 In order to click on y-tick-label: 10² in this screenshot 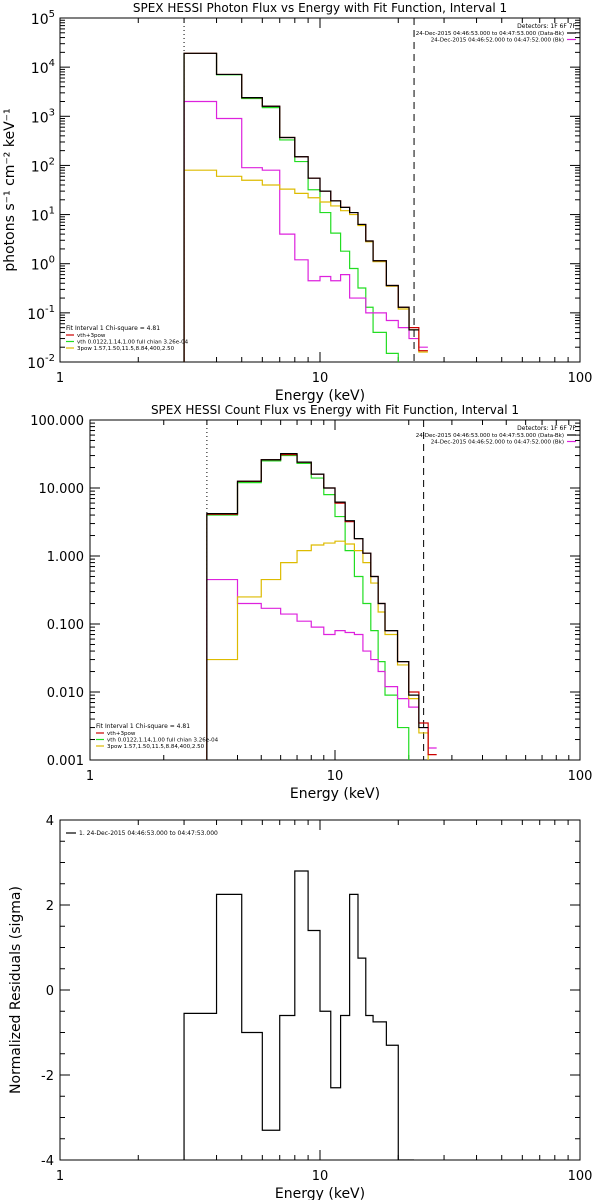, I will do `click(43, 165)`.